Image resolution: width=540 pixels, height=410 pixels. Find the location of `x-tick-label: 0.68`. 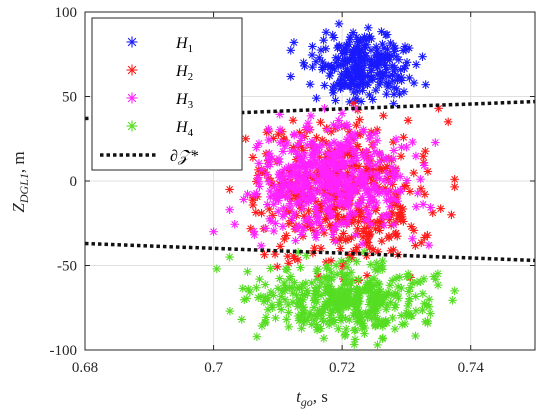

x-tick-label: 0.68 is located at coordinates (85, 368).